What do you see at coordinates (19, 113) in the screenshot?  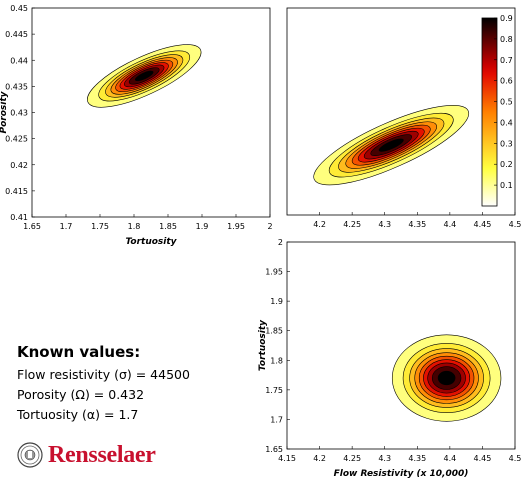 I see `y-tick-label: 0.43` at bounding box center [19, 113].